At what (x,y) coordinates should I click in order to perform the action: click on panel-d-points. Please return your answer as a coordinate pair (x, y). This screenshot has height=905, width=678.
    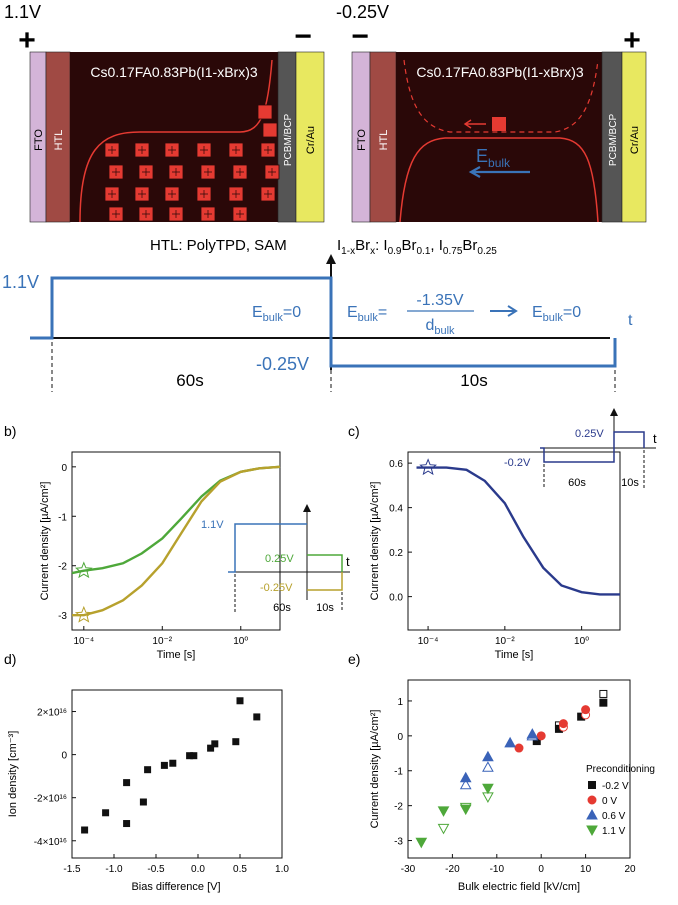
    Looking at the image, I should click on (171, 765).